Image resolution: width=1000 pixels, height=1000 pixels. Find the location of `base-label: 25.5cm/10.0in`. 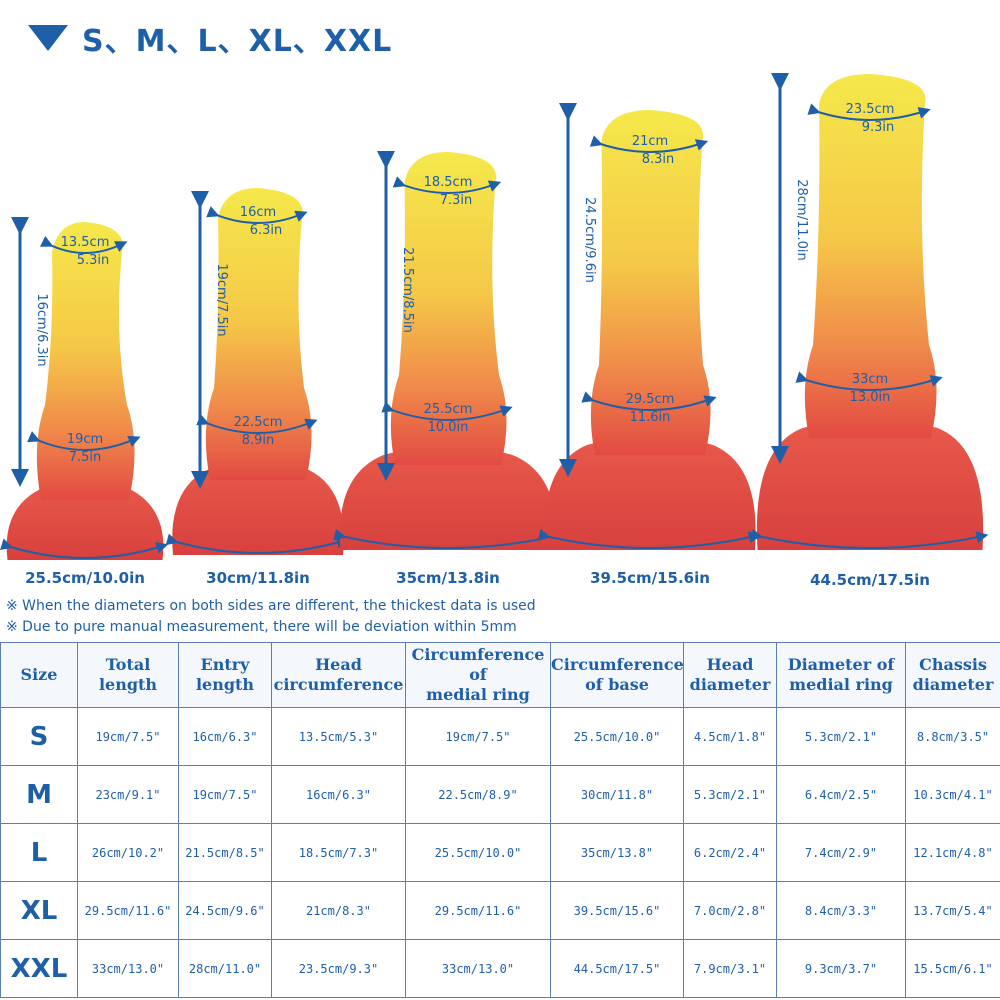

base-label: 25.5cm/10.0in is located at coordinates (85, 578).